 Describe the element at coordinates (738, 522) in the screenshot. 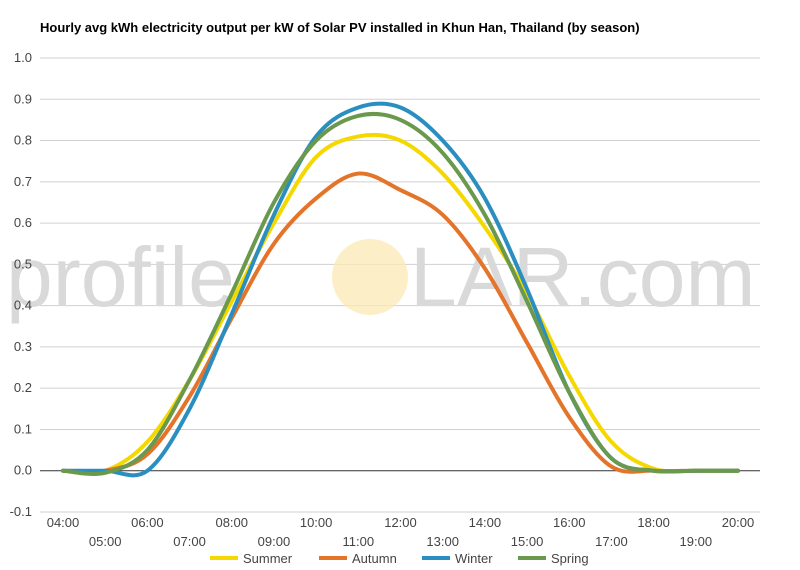

I see `x-tick-label: 20:00` at that location.